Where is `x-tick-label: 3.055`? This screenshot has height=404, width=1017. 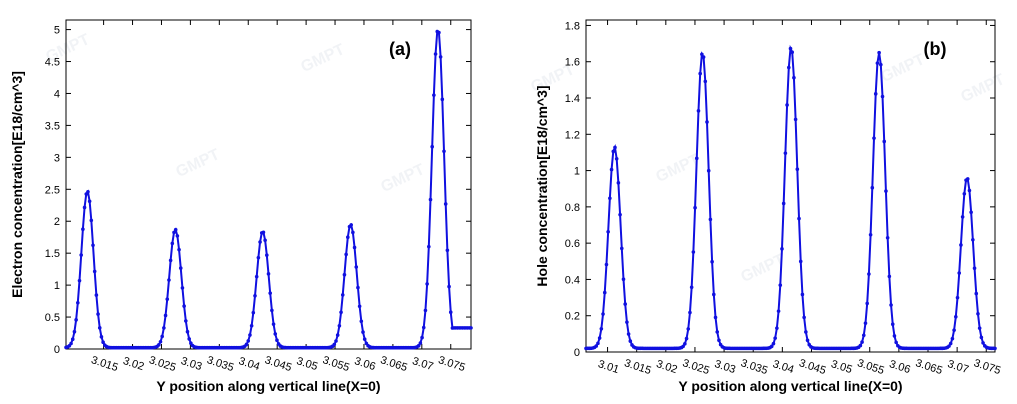 x-tick-label: 3.055 is located at coordinates (336, 364).